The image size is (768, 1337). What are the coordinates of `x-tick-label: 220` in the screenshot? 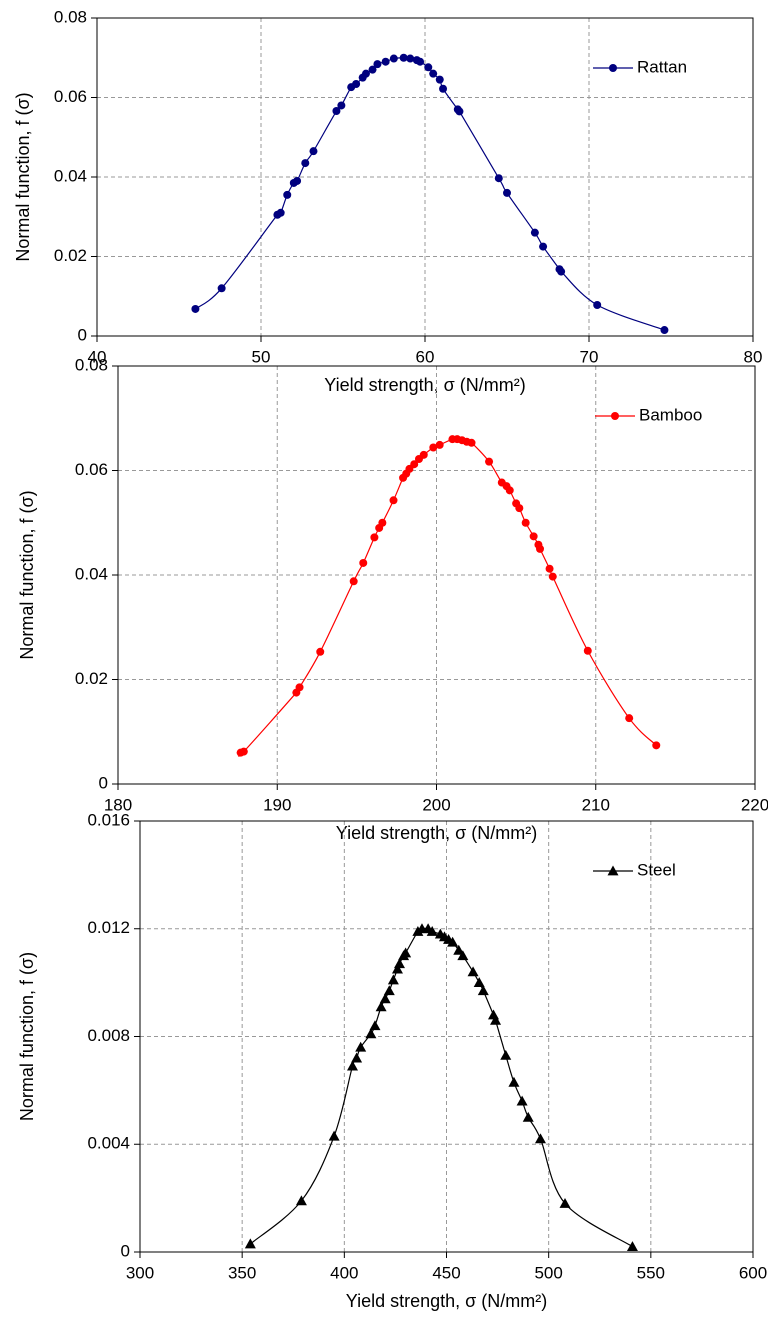 It's located at (754, 804).